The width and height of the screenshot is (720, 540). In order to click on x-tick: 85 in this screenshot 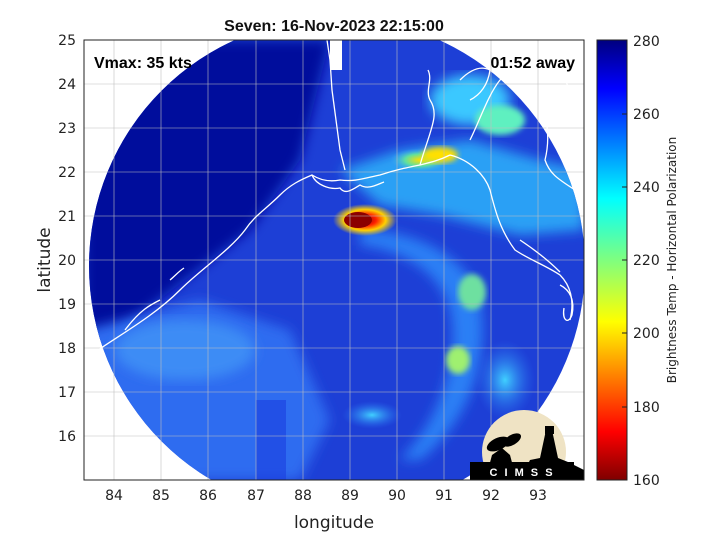, I will do `click(161, 496)`.